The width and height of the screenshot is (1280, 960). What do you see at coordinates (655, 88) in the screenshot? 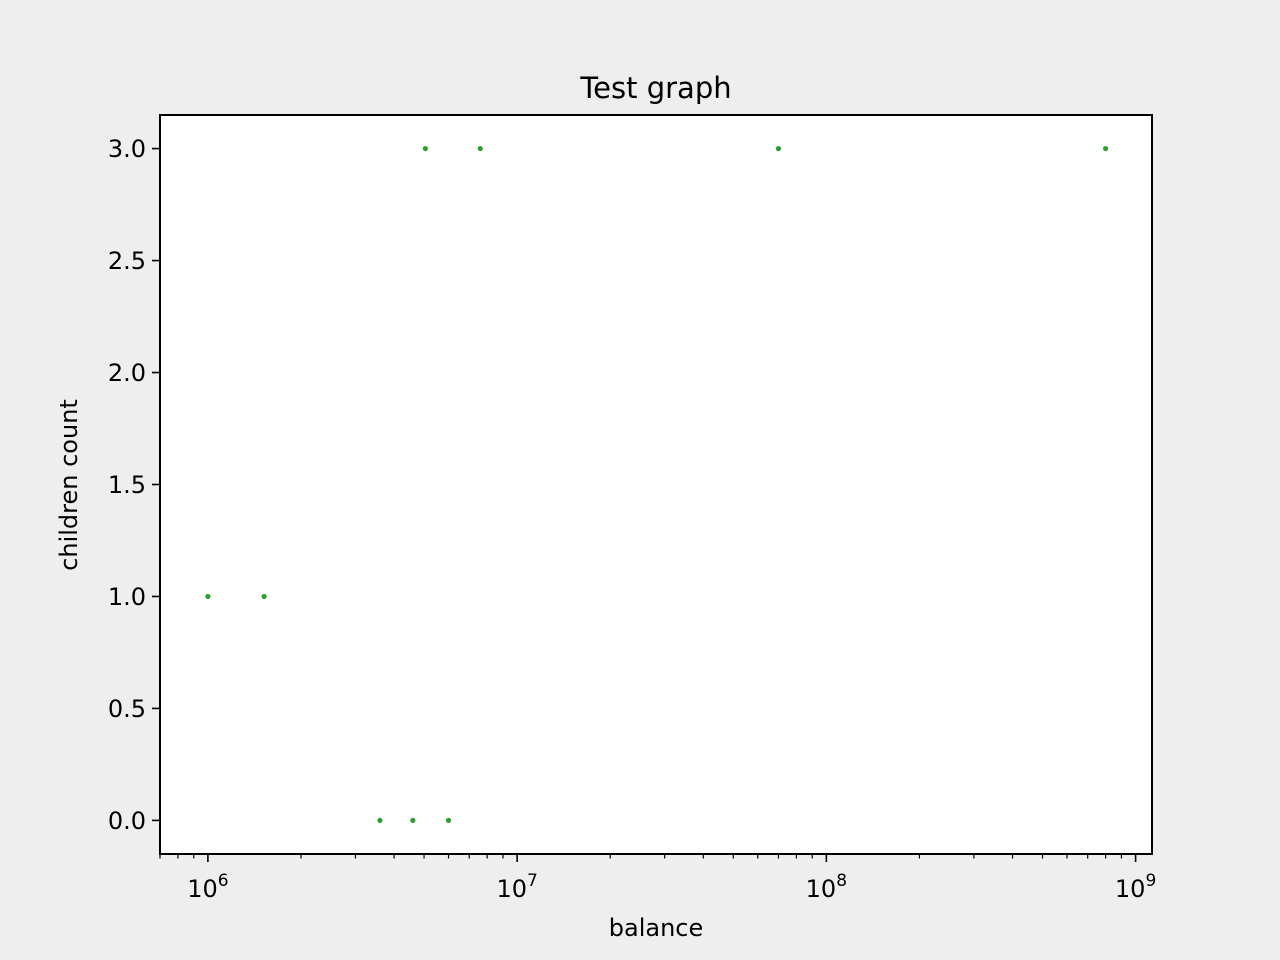
I see `chart-title: Test graph` at bounding box center [655, 88].